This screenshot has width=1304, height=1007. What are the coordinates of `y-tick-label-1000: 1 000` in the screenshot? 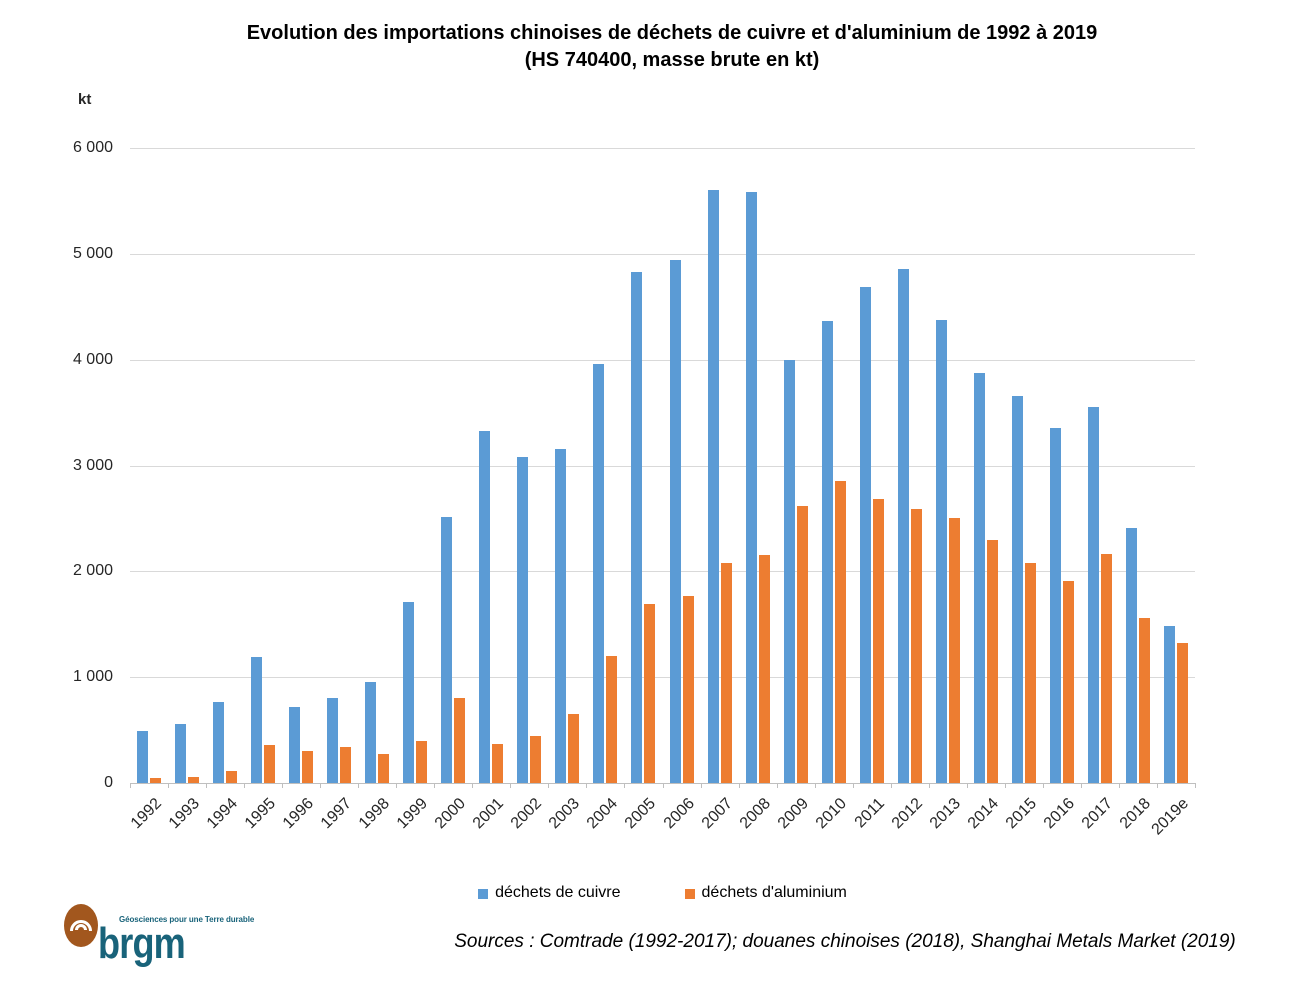 It's located at (92, 677).